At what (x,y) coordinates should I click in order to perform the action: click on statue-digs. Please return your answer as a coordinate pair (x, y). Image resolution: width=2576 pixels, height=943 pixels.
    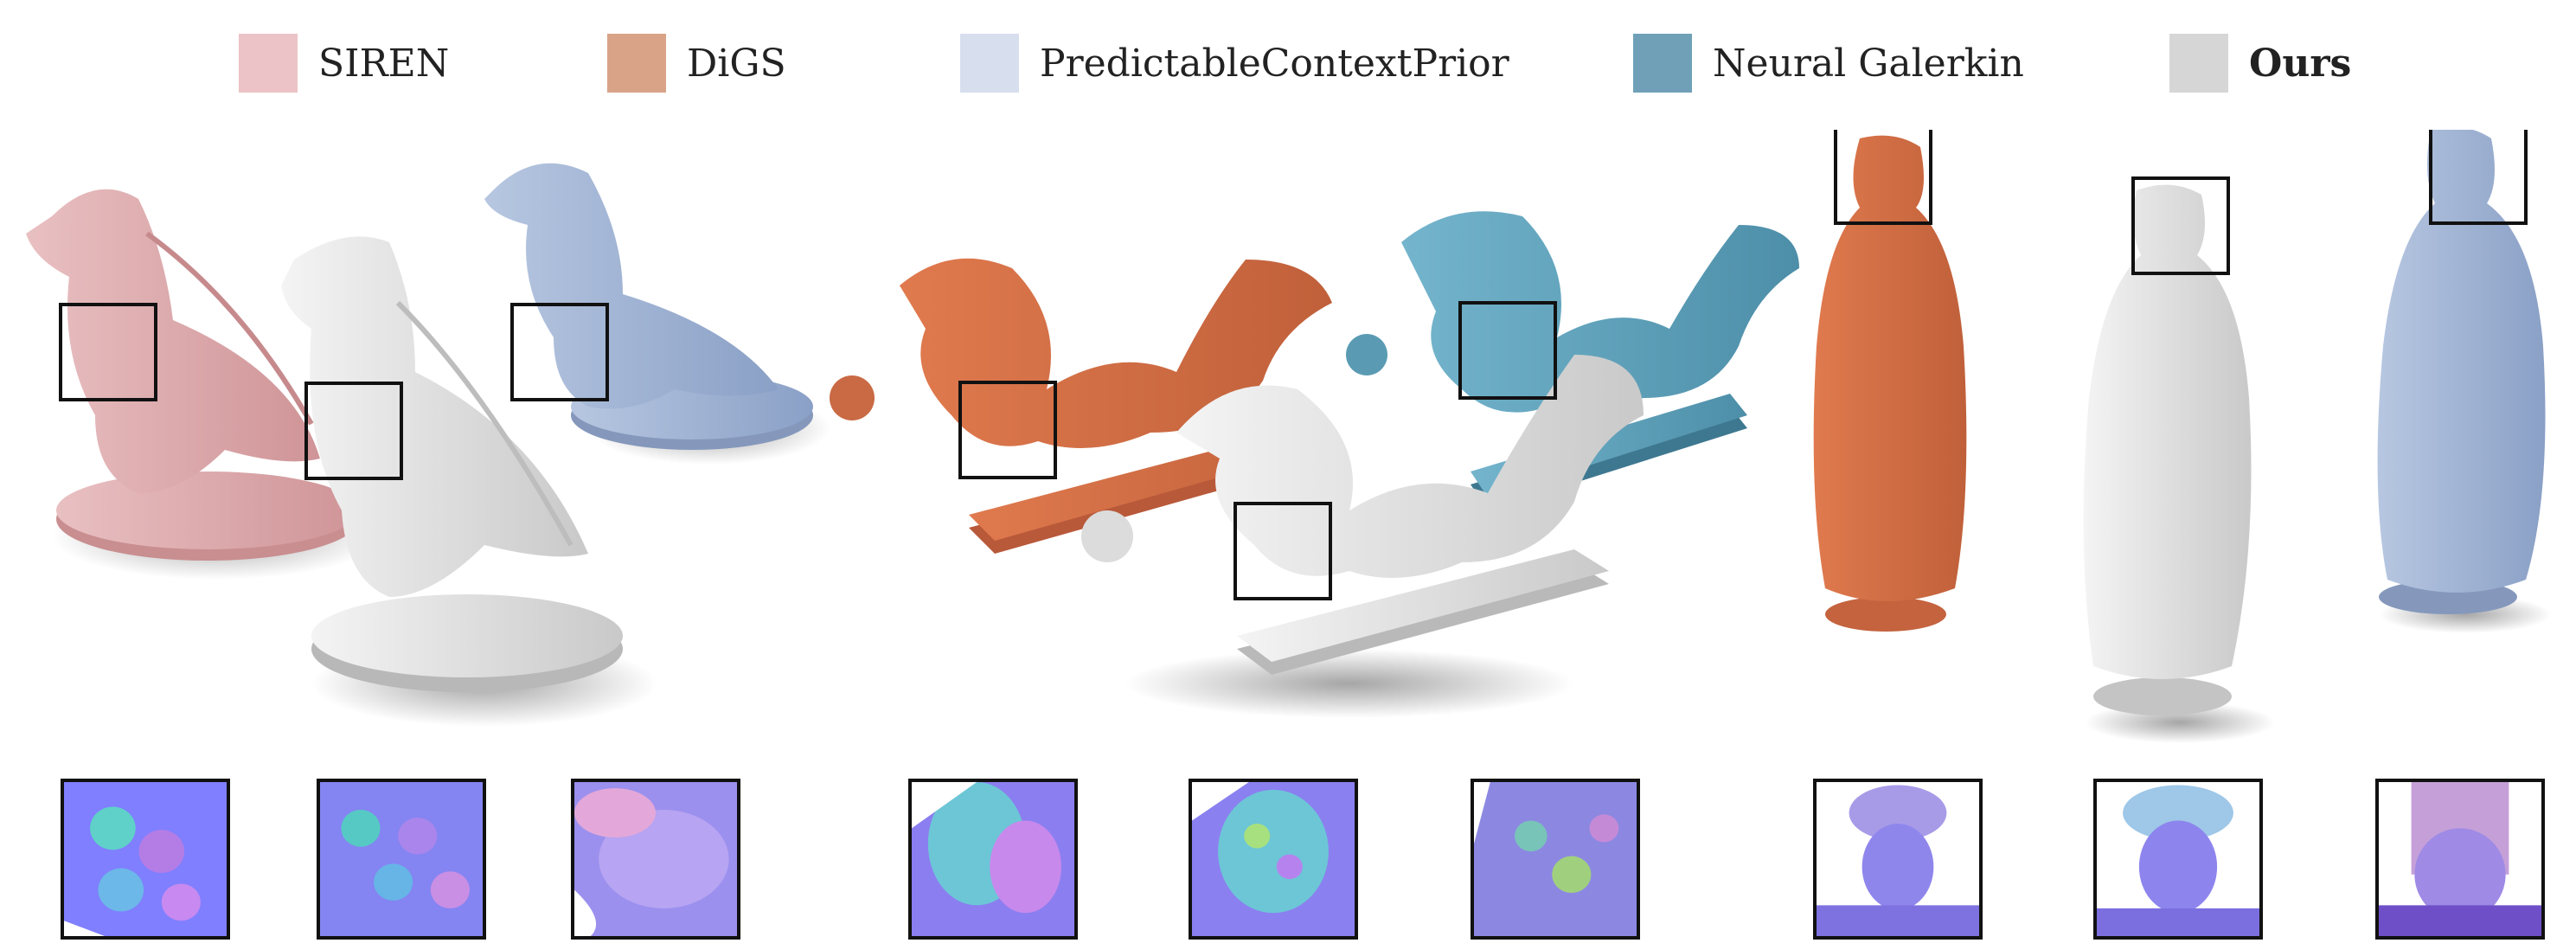
    Looking at the image, I should click on (1890, 383).